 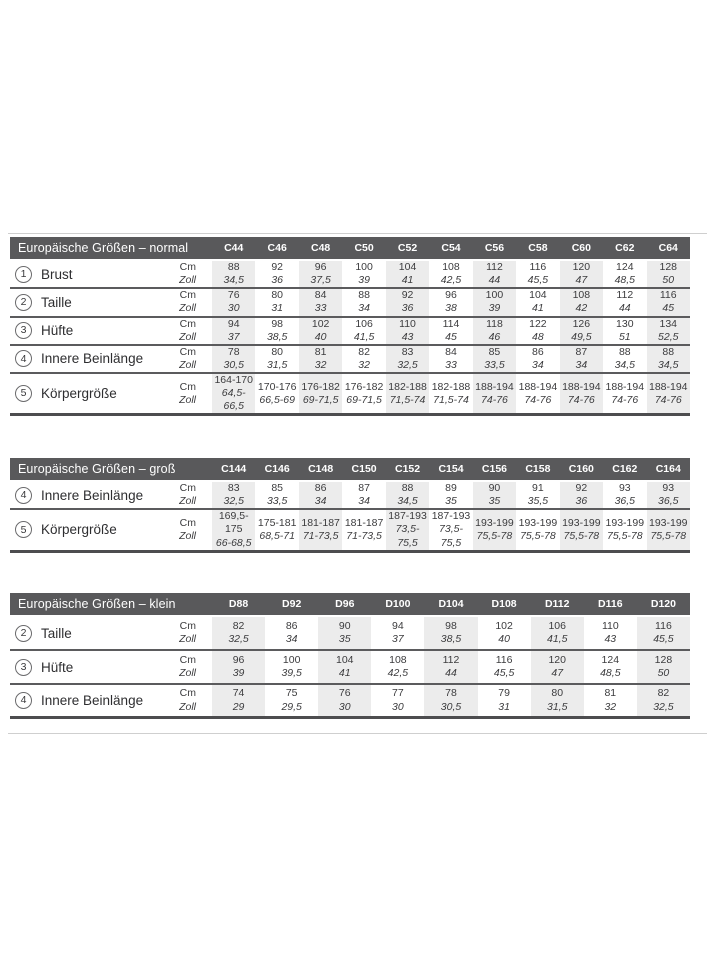 I want to click on cm-value: 187-193, so click(x=451, y=516).